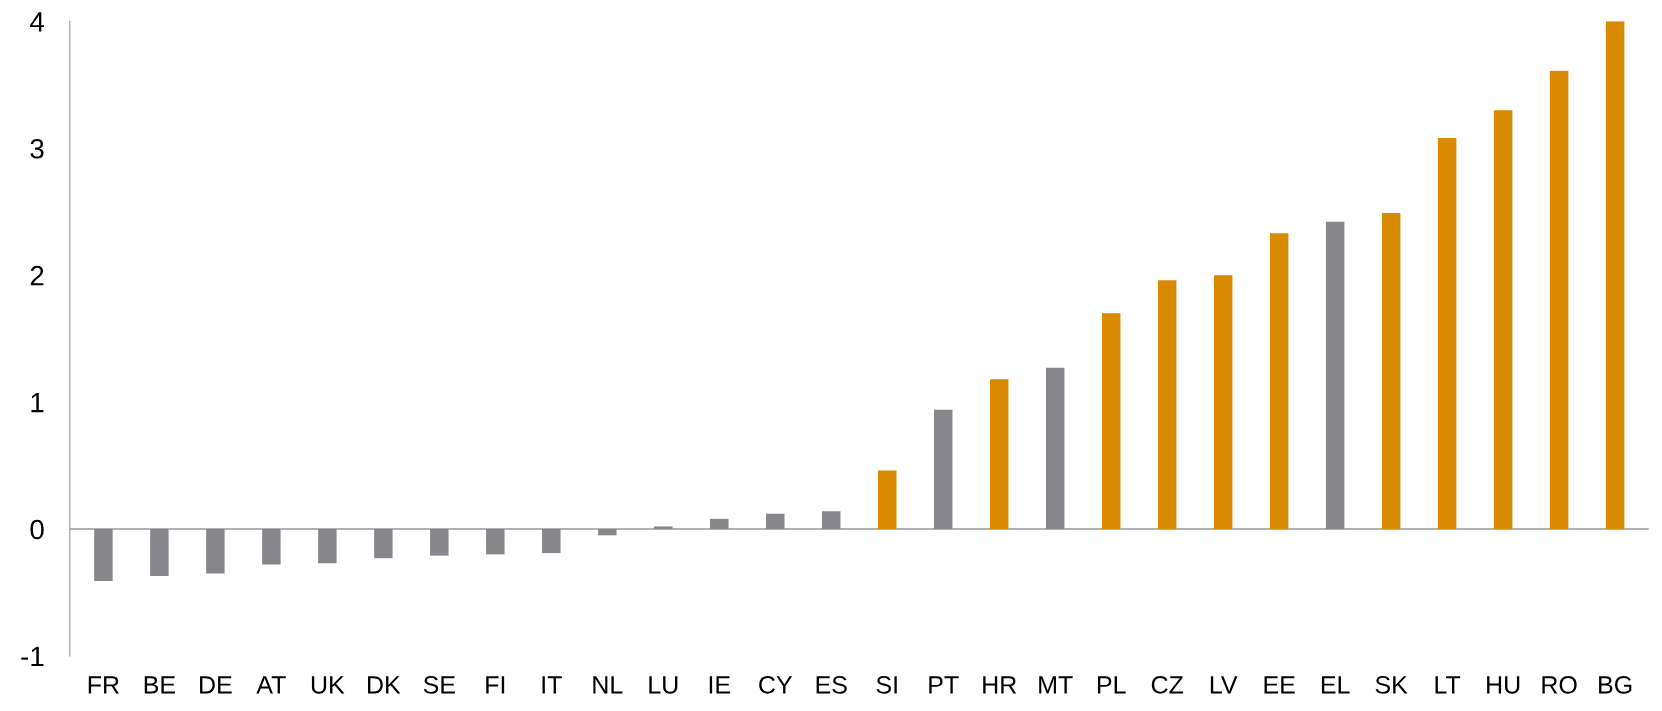  I want to click on x-tick-label: PT, so click(944, 685).